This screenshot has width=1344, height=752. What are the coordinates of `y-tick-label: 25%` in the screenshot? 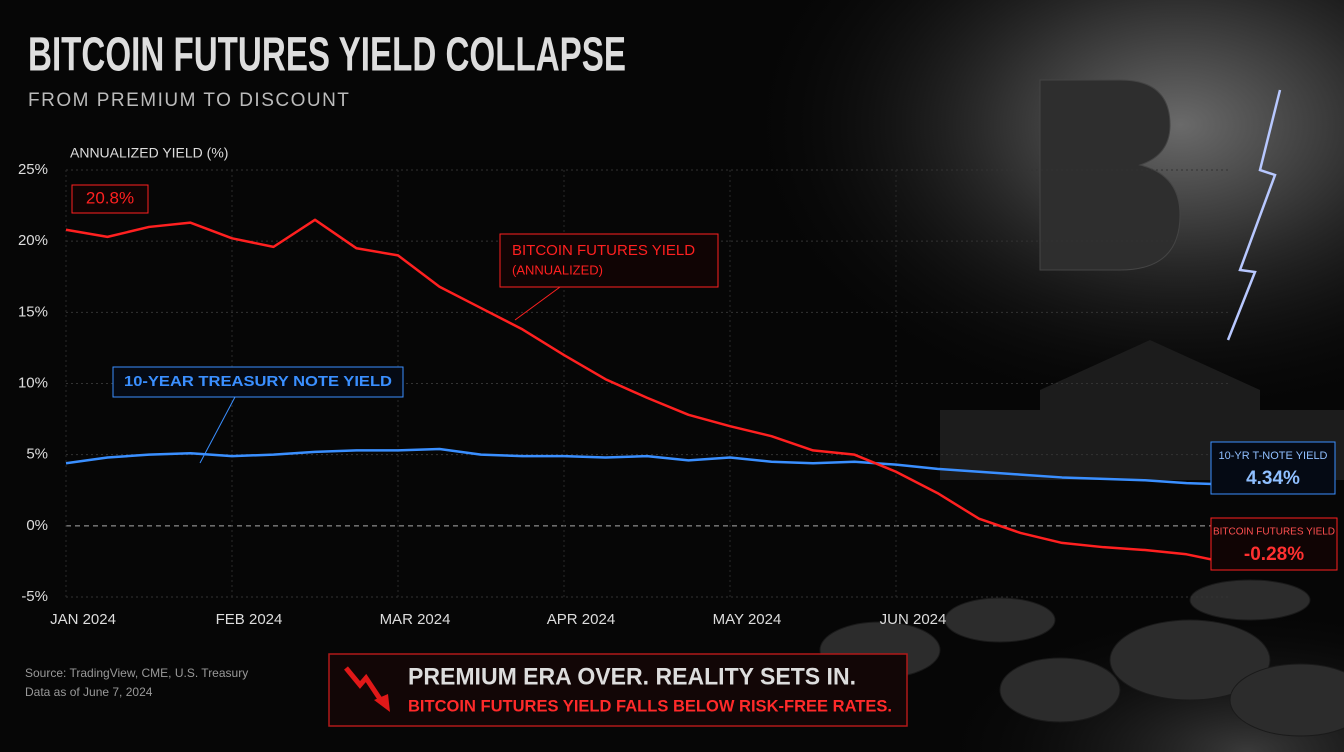 It's located at (33, 169).